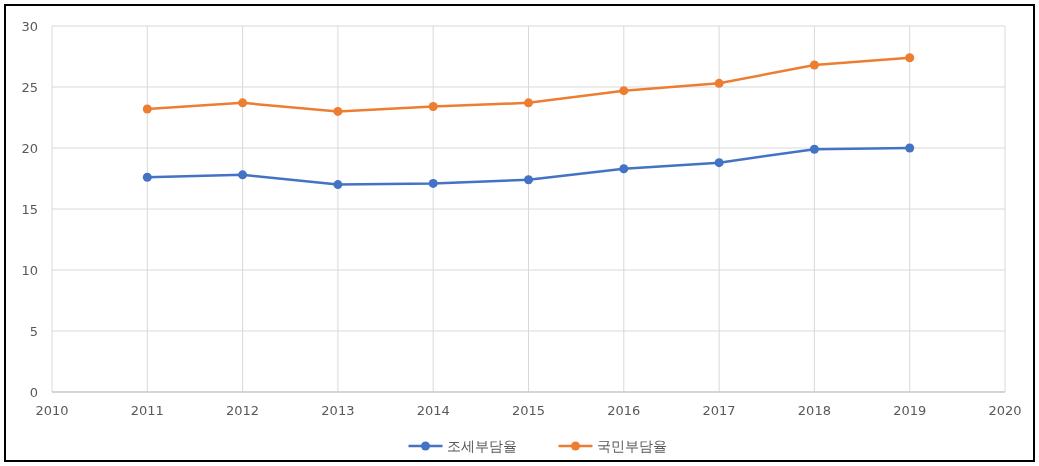 The height and width of the screenshot is (466, 1039). What do you see at coordinates (719, 410) in the screenshot?
I see `x-tick-label: 2017` at bounding box center [719, 410].